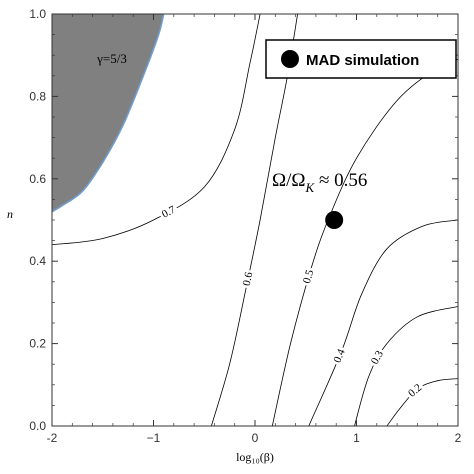 This screenshot has width=474, height=474. What do you see at coordinates (290, 59) in the screenshot?
I see `legend-marker` at bounding box center [290, 59].